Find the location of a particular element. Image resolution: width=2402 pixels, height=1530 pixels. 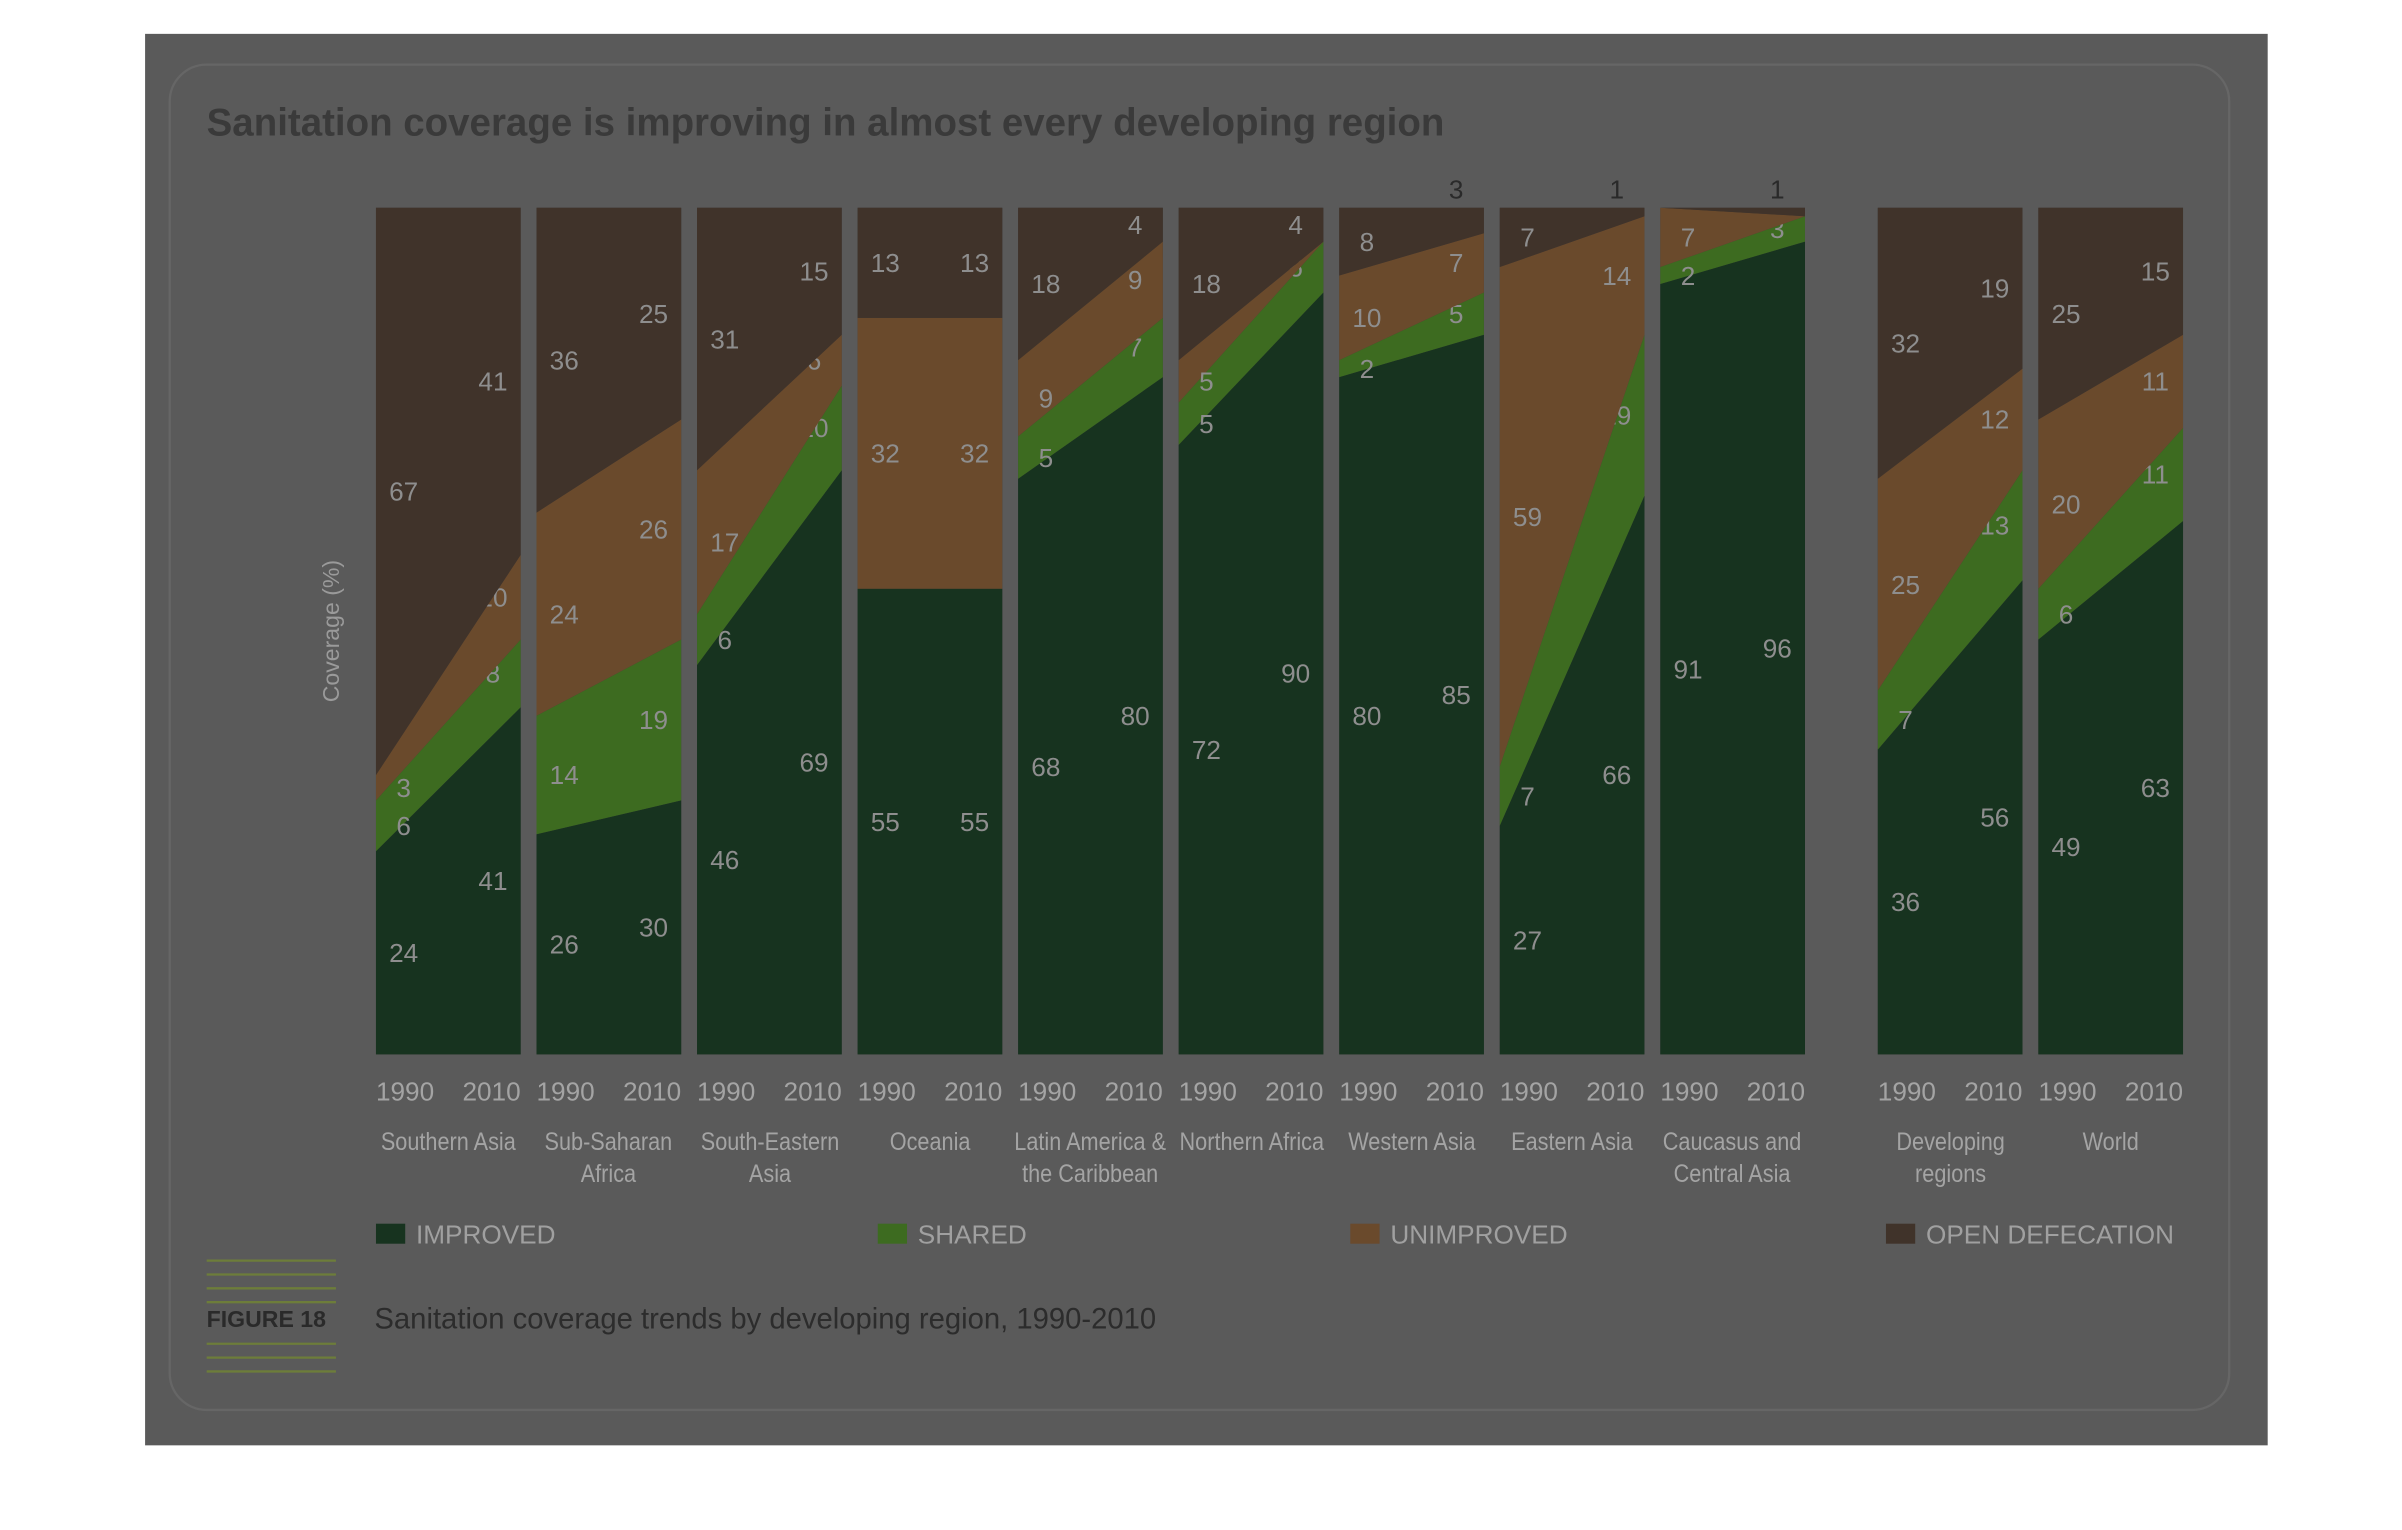

value-label: 18 is located at coordinates (1045, 284).